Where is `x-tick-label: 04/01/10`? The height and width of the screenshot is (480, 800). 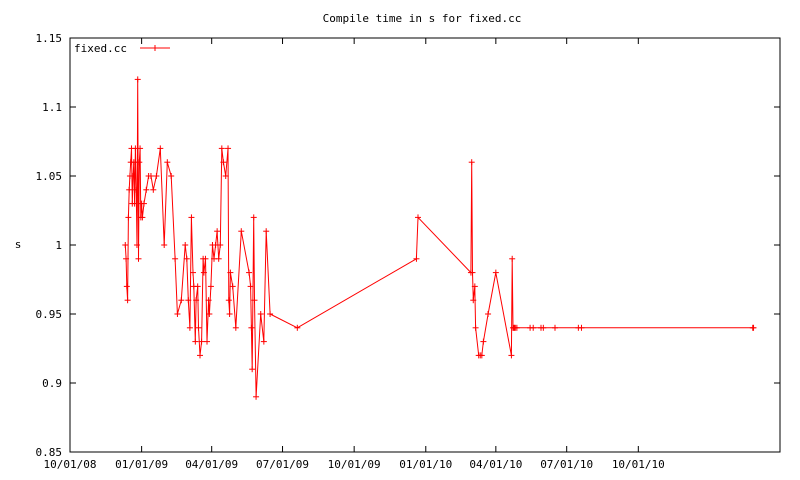
x-tick-label: 04/01/10 is located at coordinates (495, 464).